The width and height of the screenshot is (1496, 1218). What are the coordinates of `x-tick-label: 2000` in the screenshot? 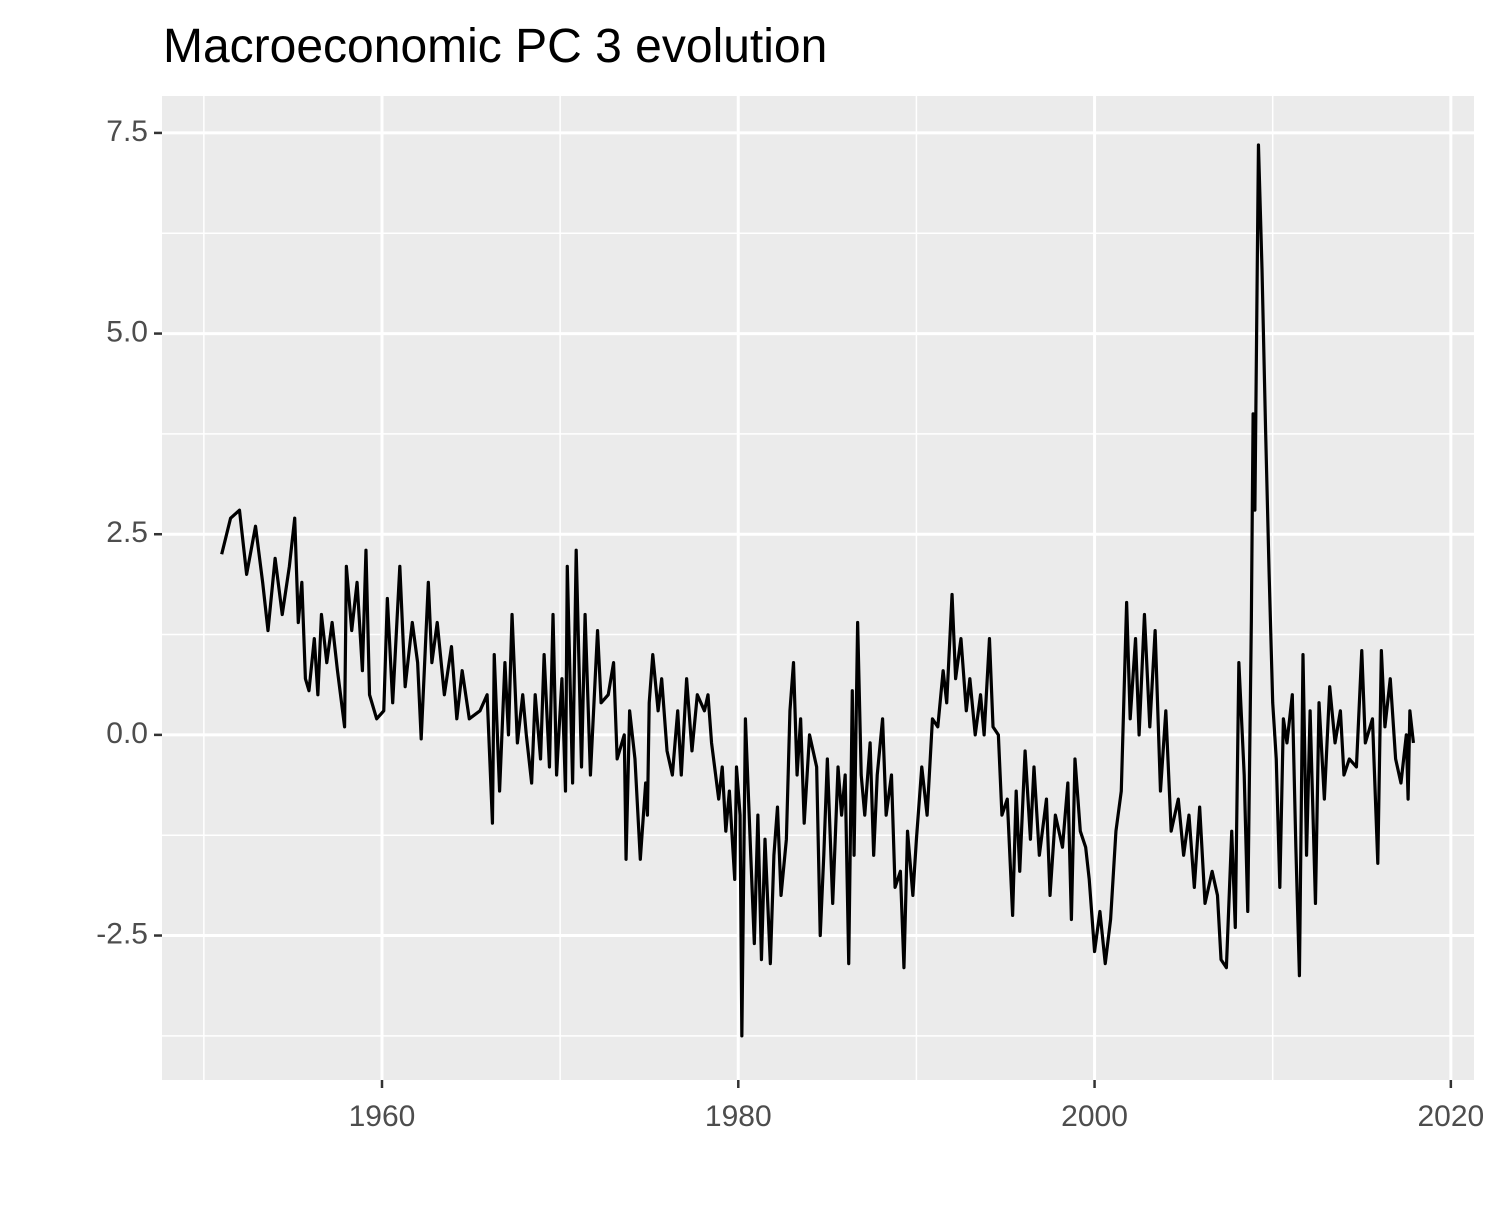 It's located at (1094, 1116).